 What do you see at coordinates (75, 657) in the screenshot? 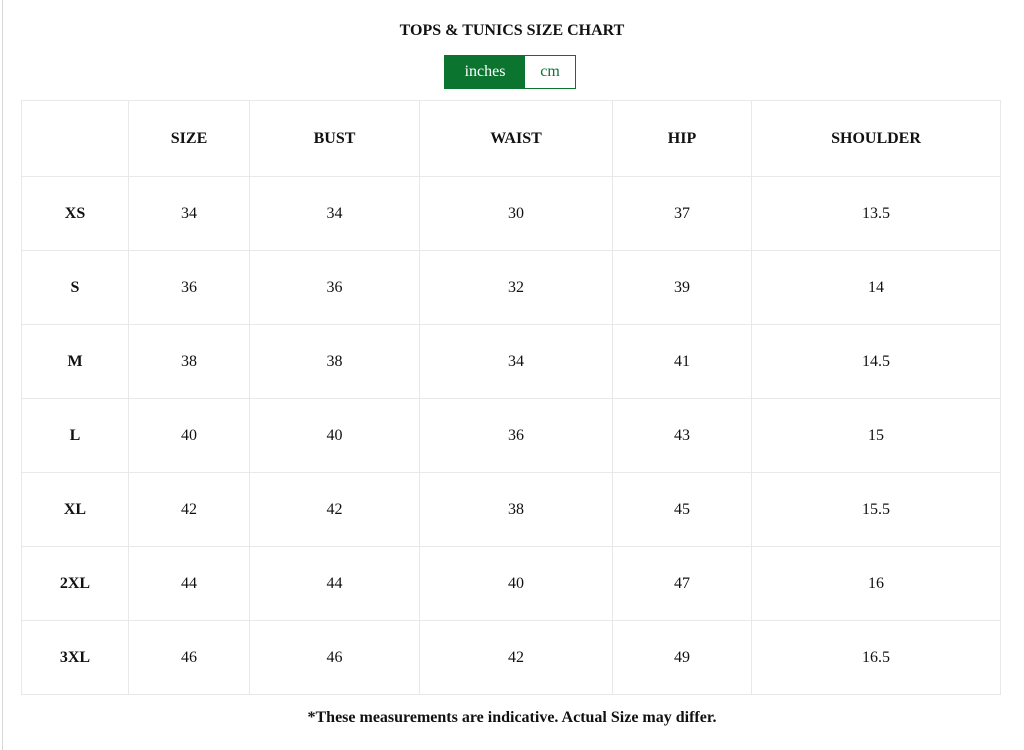
I see `size-label-cell: 3XL` at bounding box center [75, 657].